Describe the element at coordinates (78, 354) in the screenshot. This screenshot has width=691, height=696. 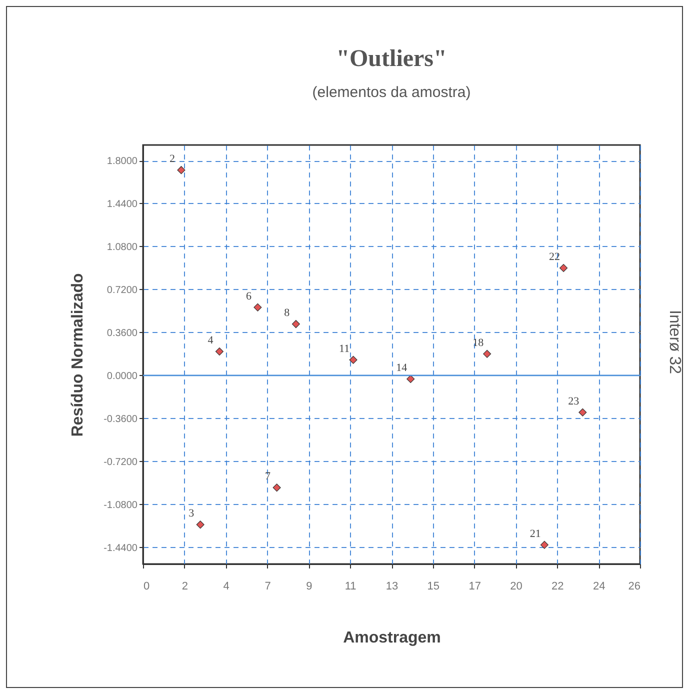
I see `y-axis-title: Resíduo Normalizado` at that location.